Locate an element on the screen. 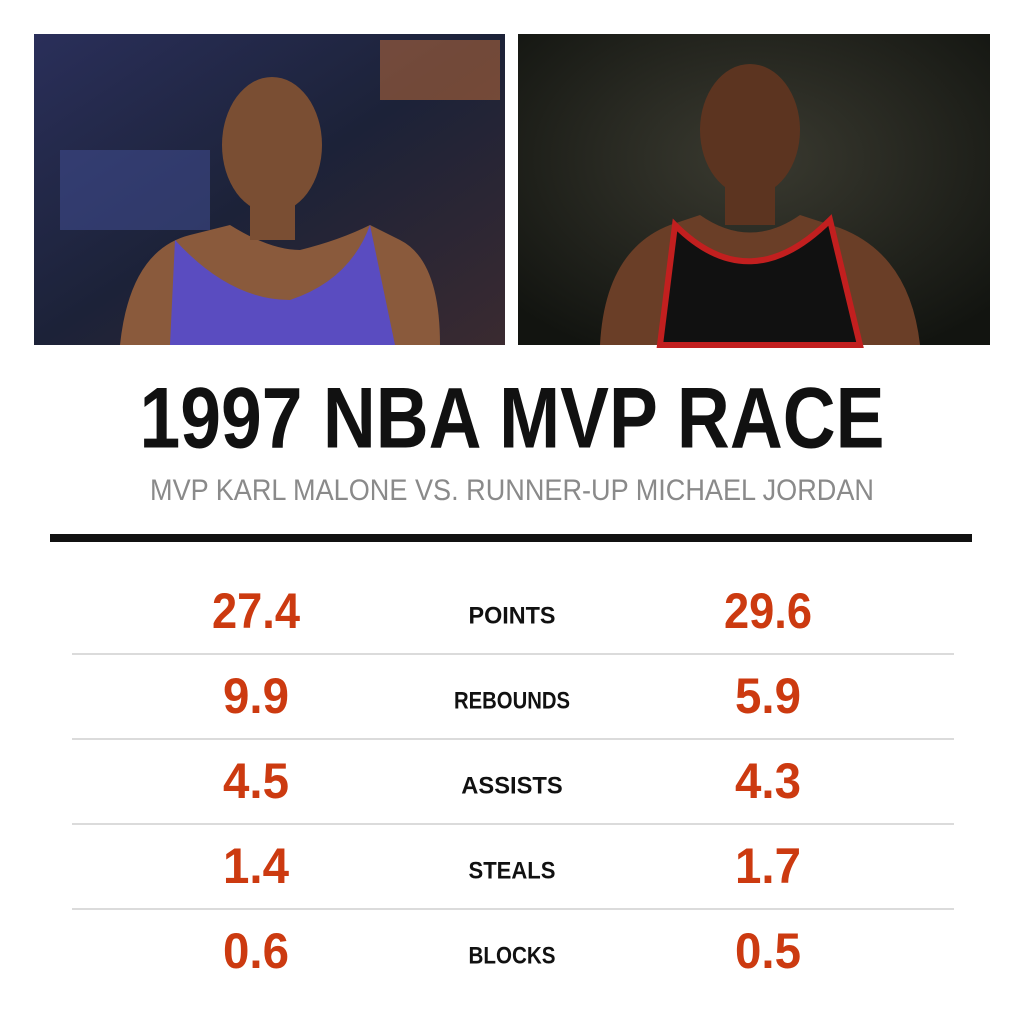  stat-label: ASSISTS is located at coordinates (512, 785).